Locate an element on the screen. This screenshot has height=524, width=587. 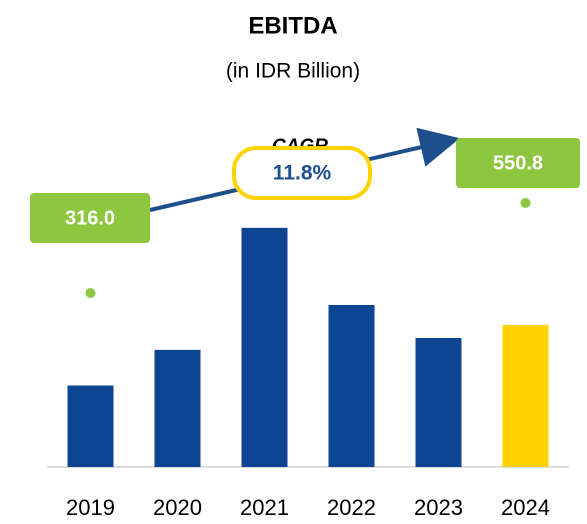
x-tick-label: 2021 is located at coordinates (264, 507).